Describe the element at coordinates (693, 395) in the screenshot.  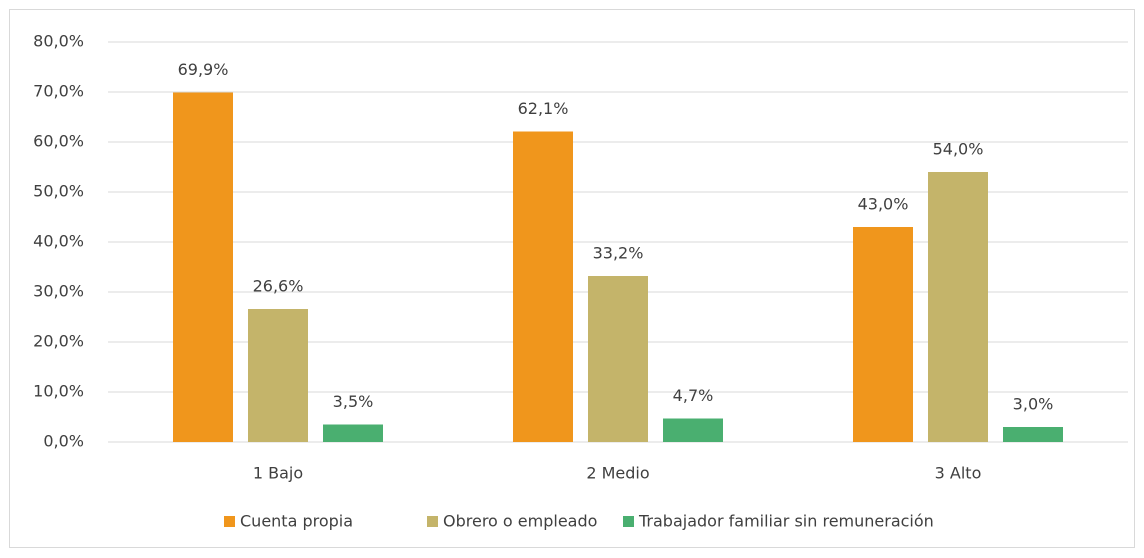
I see `value-label: 4,7%` at that location.